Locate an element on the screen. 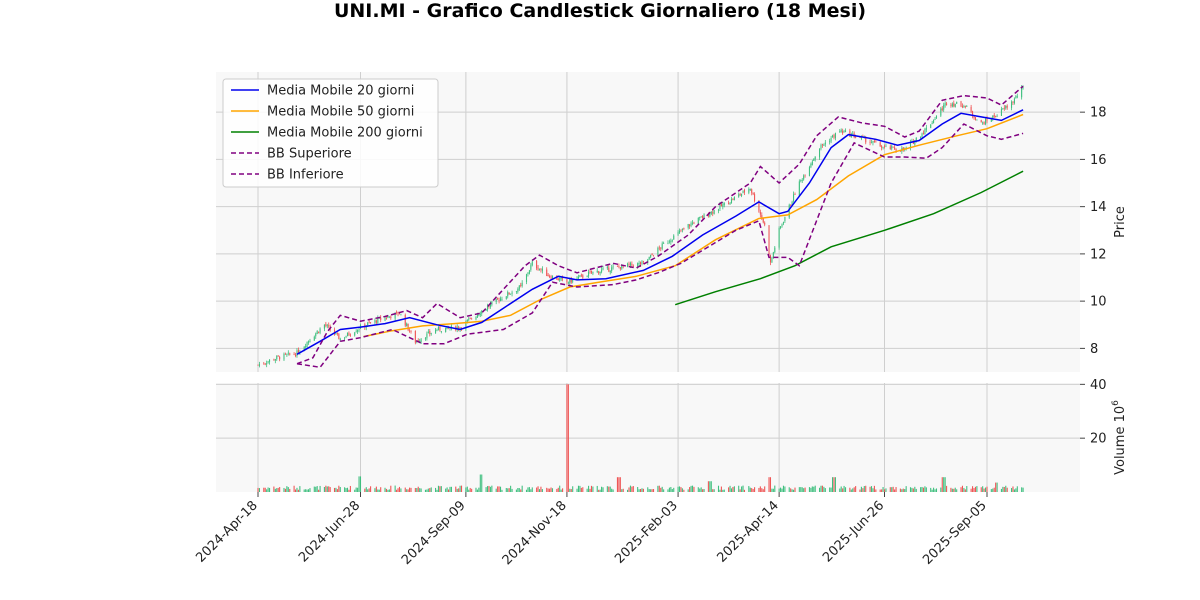  x-tick-label: 2024-Jun-28 is located at coordinates (329, 531).